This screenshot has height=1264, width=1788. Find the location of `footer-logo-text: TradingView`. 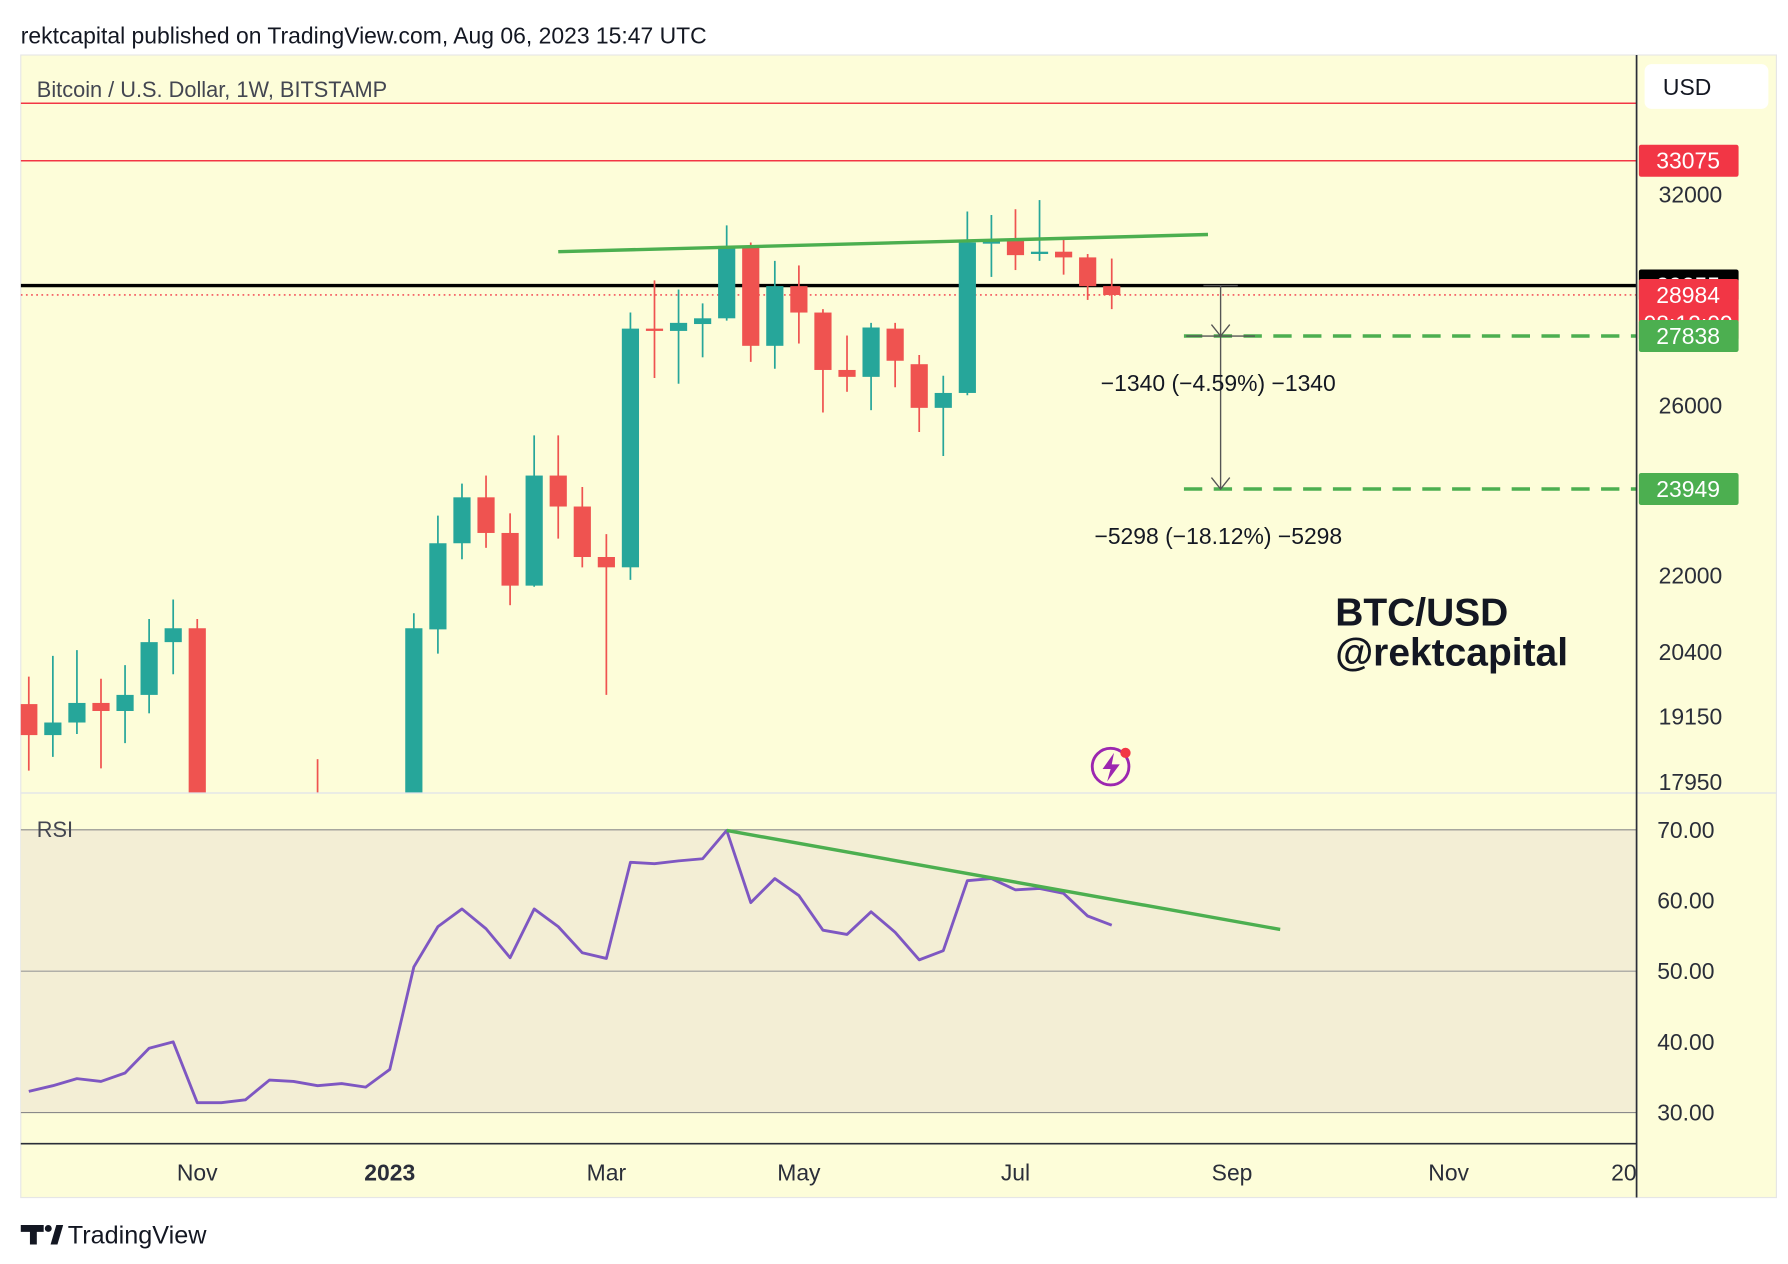

footer-logo-text: TradingView is located at coordinates (137, 1235).